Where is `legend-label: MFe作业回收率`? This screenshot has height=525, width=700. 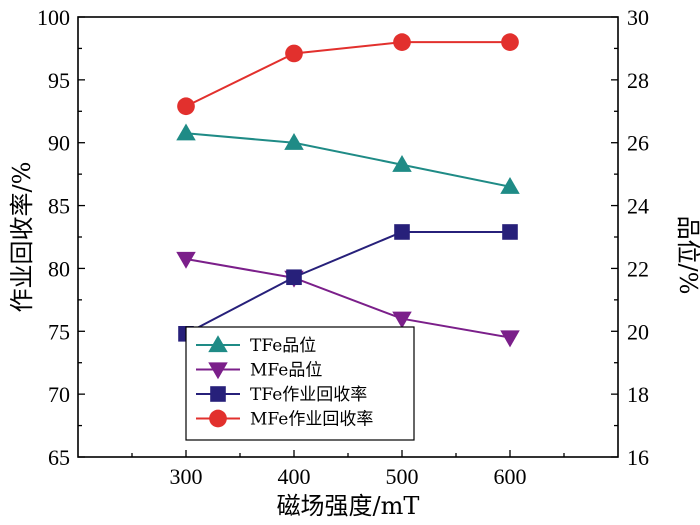
legend-label: MFe作业回收率 is located at coordinates (311, 420).